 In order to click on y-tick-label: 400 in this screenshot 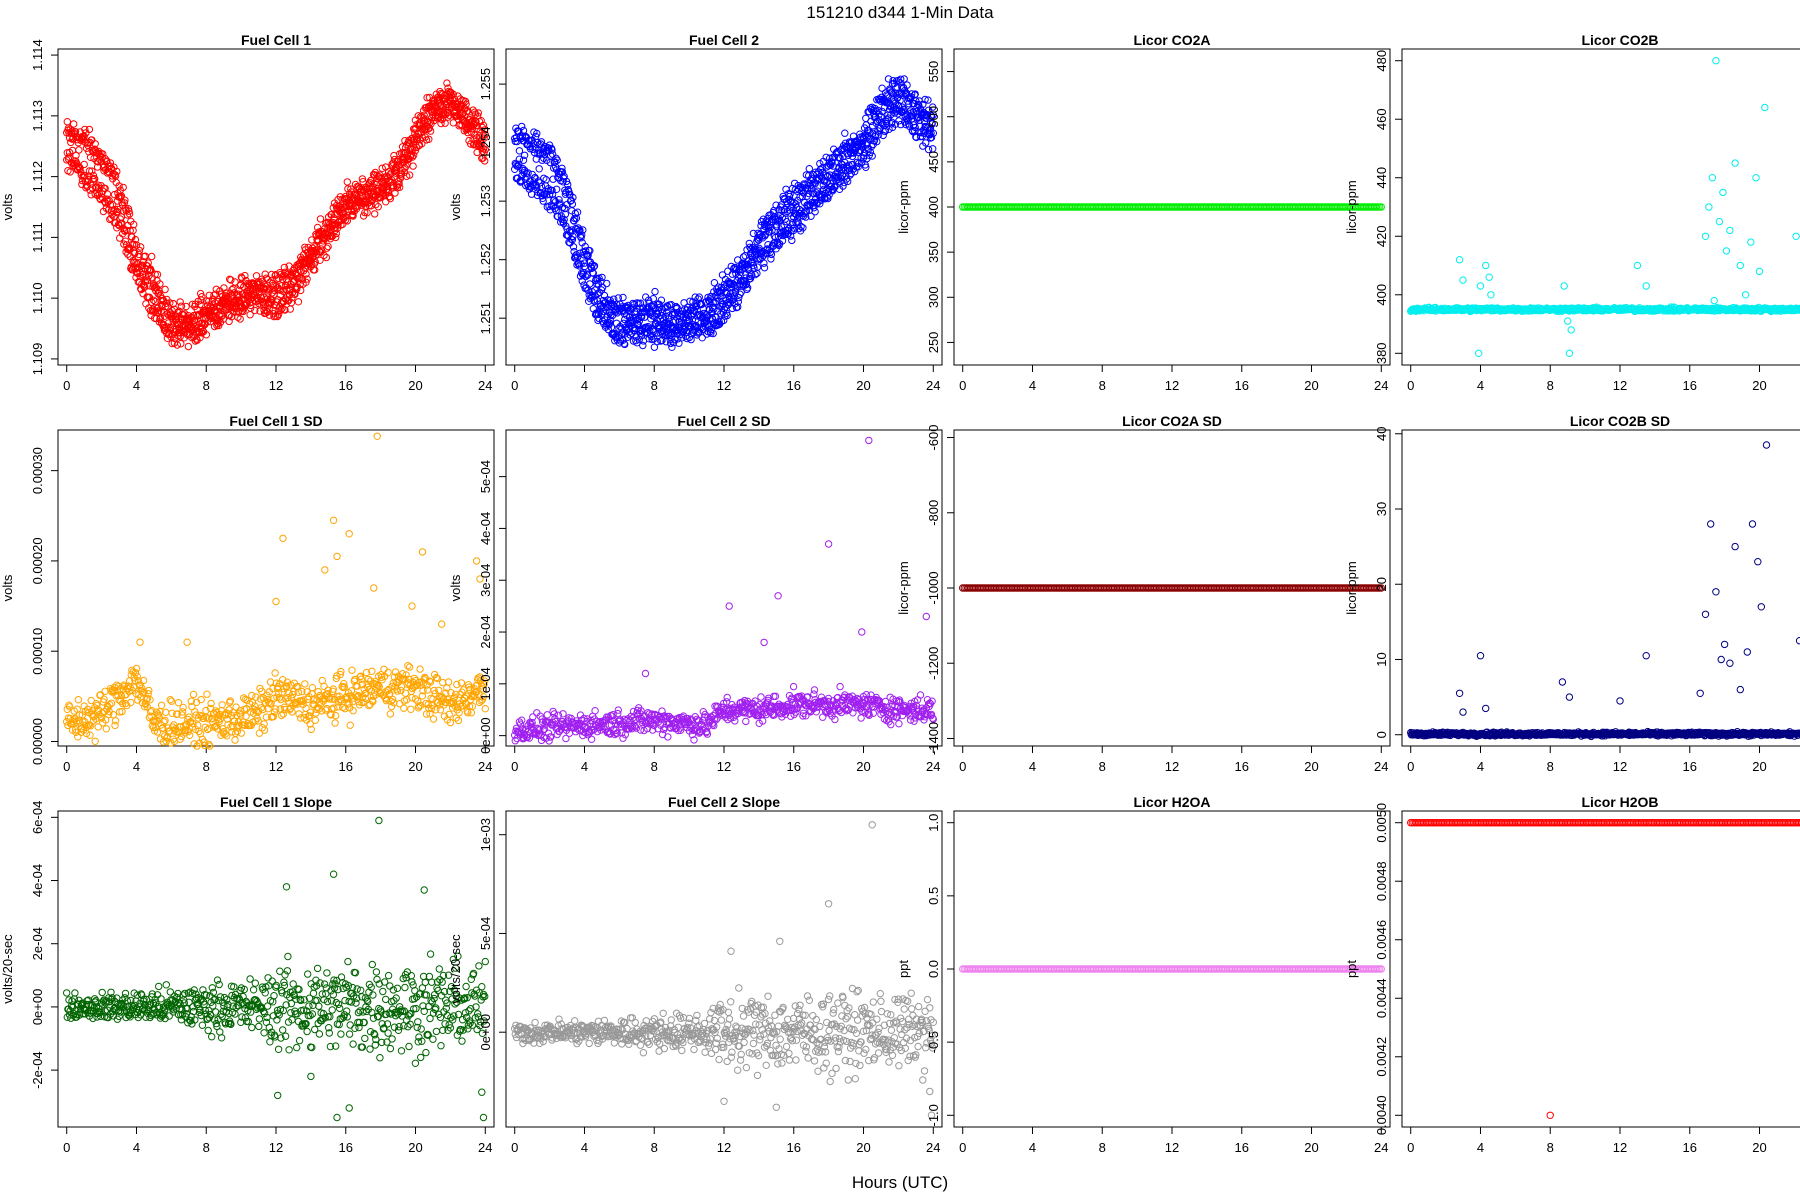, I will do `click(1381, 295)`.